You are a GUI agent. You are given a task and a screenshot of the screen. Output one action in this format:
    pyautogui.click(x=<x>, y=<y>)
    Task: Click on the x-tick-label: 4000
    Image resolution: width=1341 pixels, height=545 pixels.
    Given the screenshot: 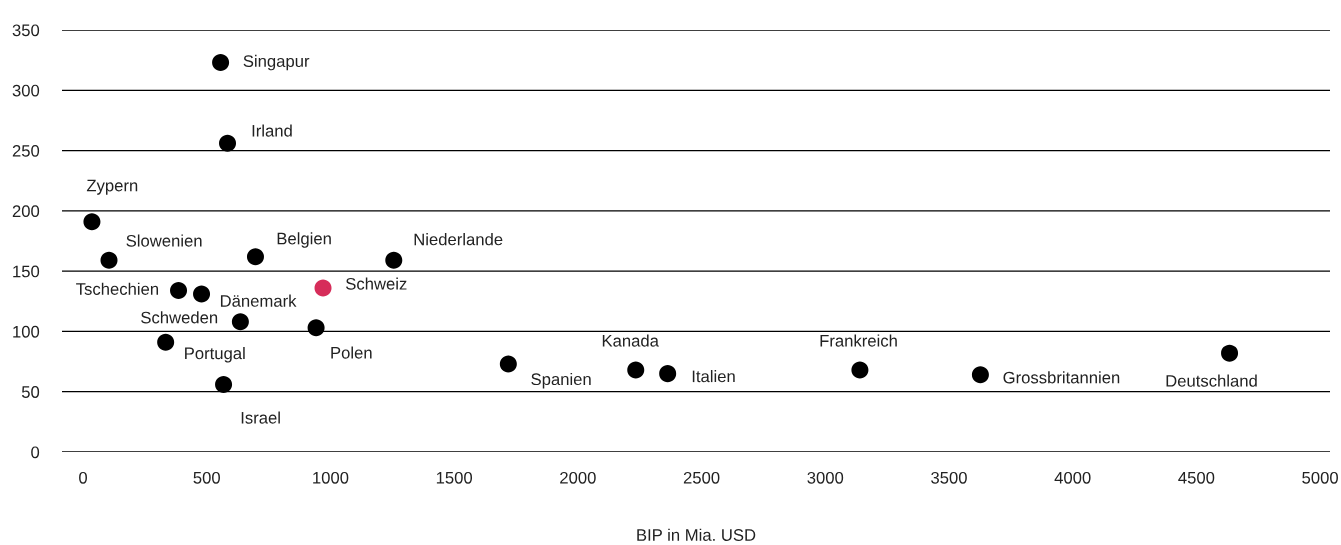 What is the action you would take?
    pyautogui.click(x=1072, y=477)
    